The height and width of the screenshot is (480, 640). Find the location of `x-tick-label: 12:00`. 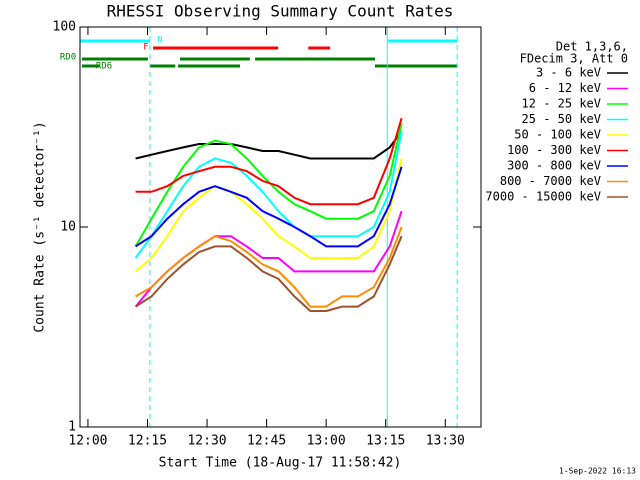

x-tick-label: 12:00 is located at coordinates (87, 441).